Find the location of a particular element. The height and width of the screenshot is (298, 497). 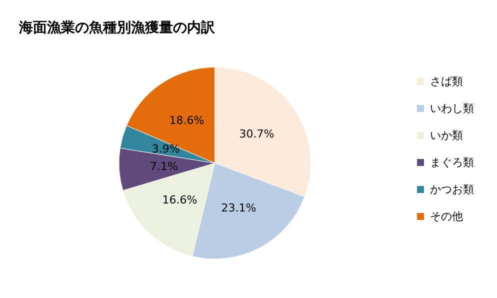

legend-label: かつお類 is located at coordinates (452, 189).